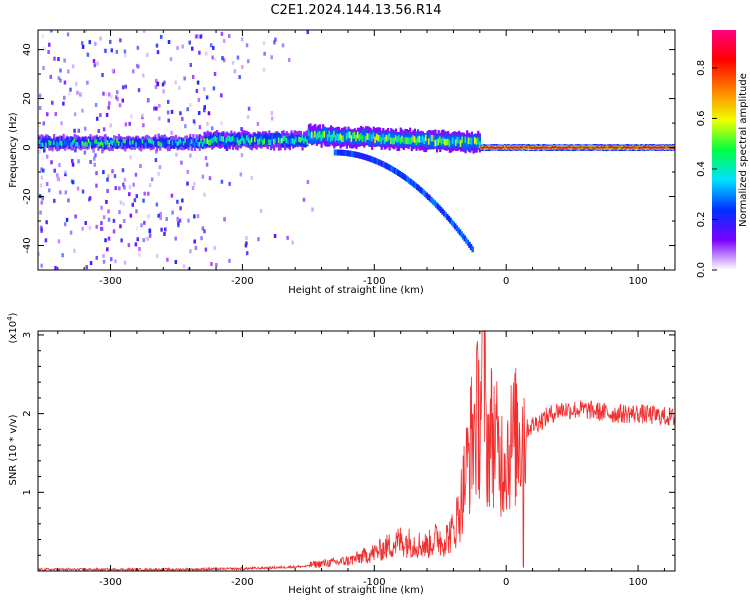  I want to click on spectrogram-y-tick-label: 20, so click(27, 98).